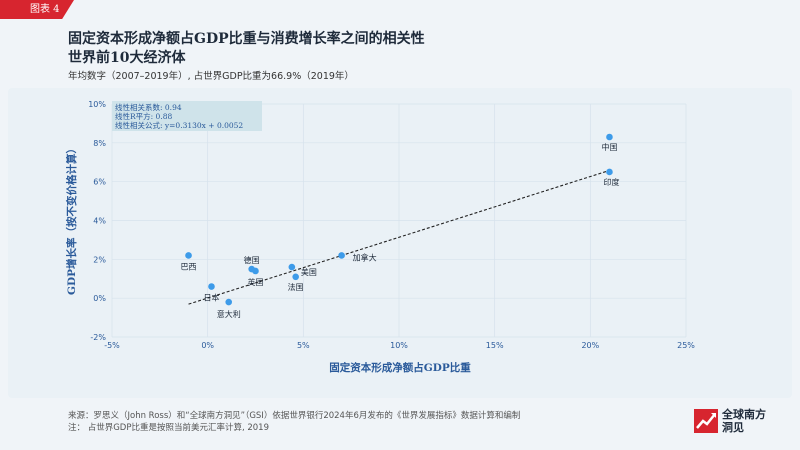 This screenshot has height=450, width=800. Describe the element at coordinates (179, 125) in the screenshot. I see `stats-line-3: 线性相关公式: y=0.3130x + 0.0052` at that location.